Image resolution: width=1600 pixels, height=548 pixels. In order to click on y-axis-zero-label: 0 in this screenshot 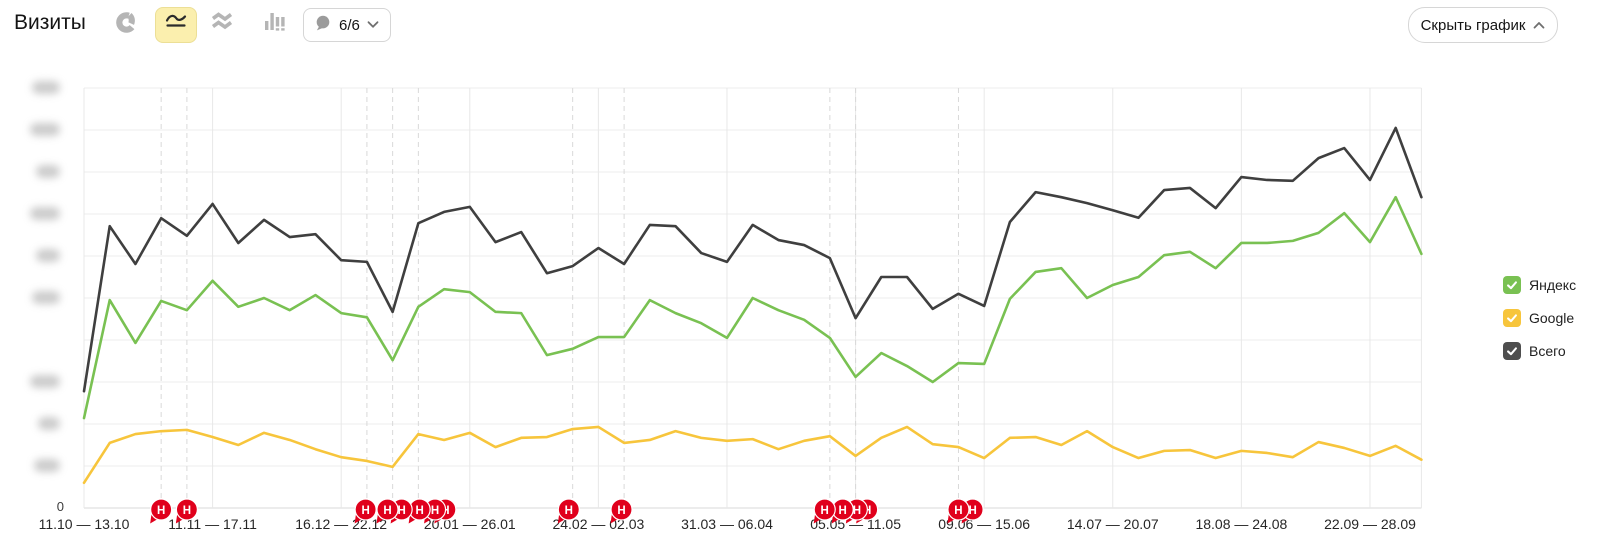, I will do `click(60, 506)`.